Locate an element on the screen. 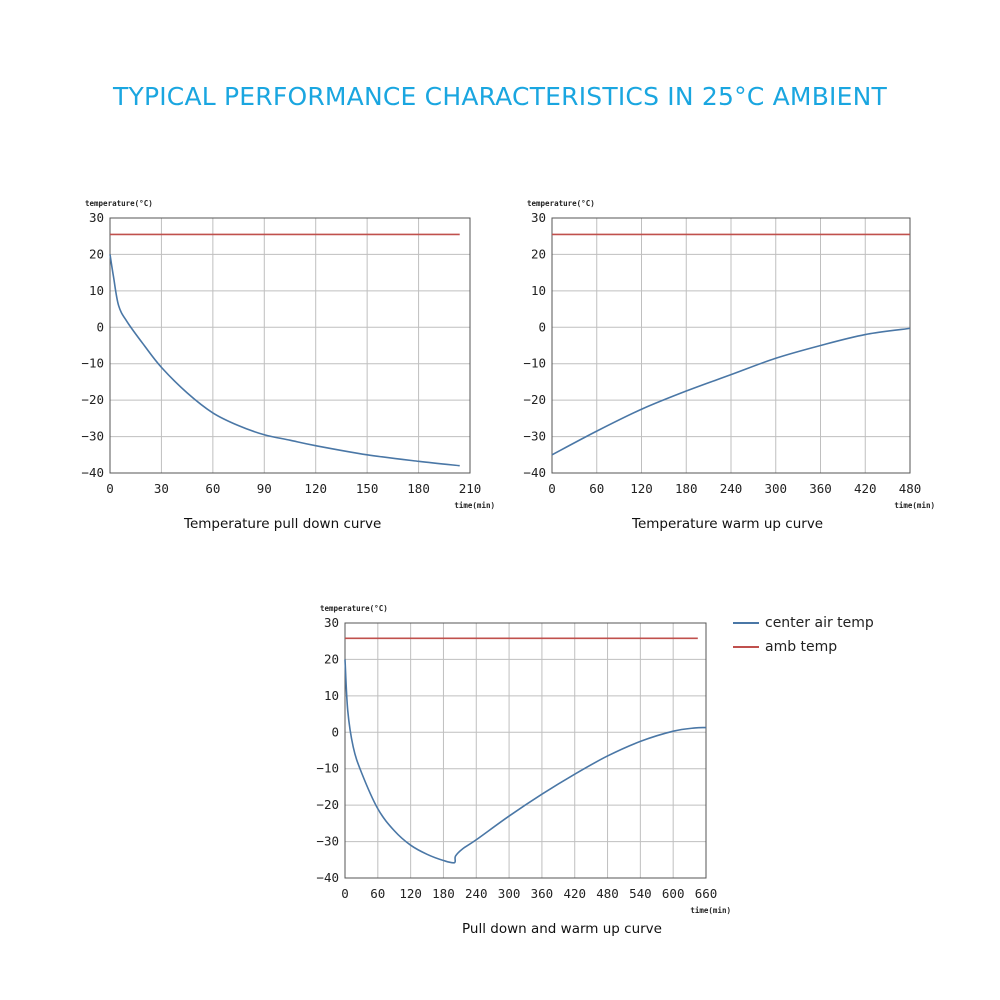  pull-down-warm-up-caption: Pull down and warm up curve is located at coordinates (562, 929).